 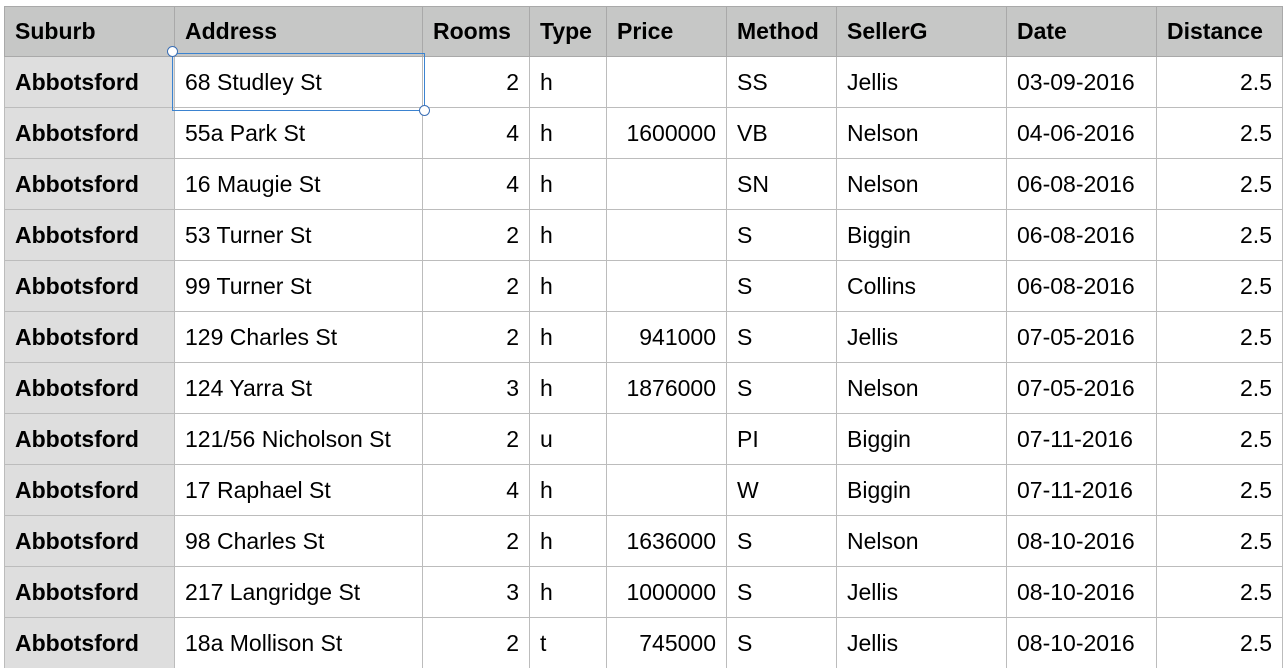 I want to click on cell-address: 98 Charles St, so click(x=298, y=541).